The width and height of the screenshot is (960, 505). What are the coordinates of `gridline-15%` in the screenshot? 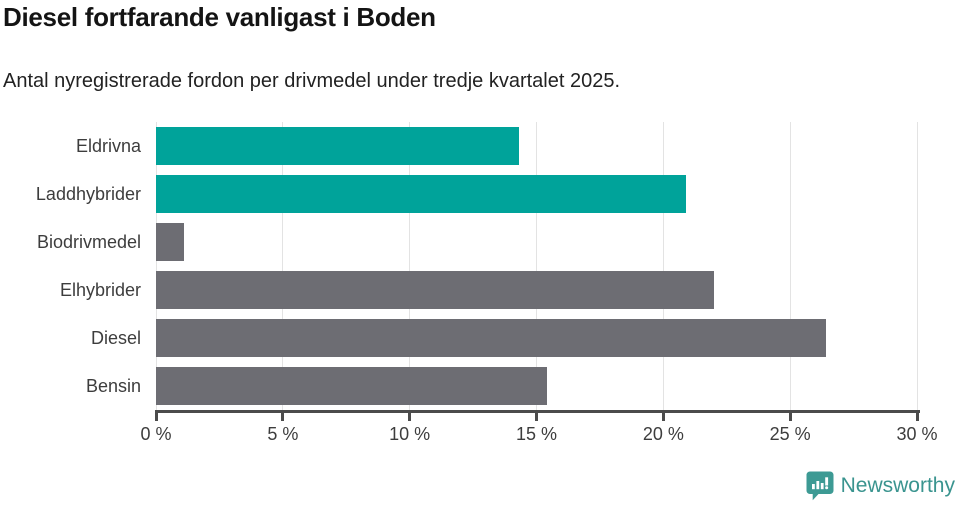 It's located at (536, 266).